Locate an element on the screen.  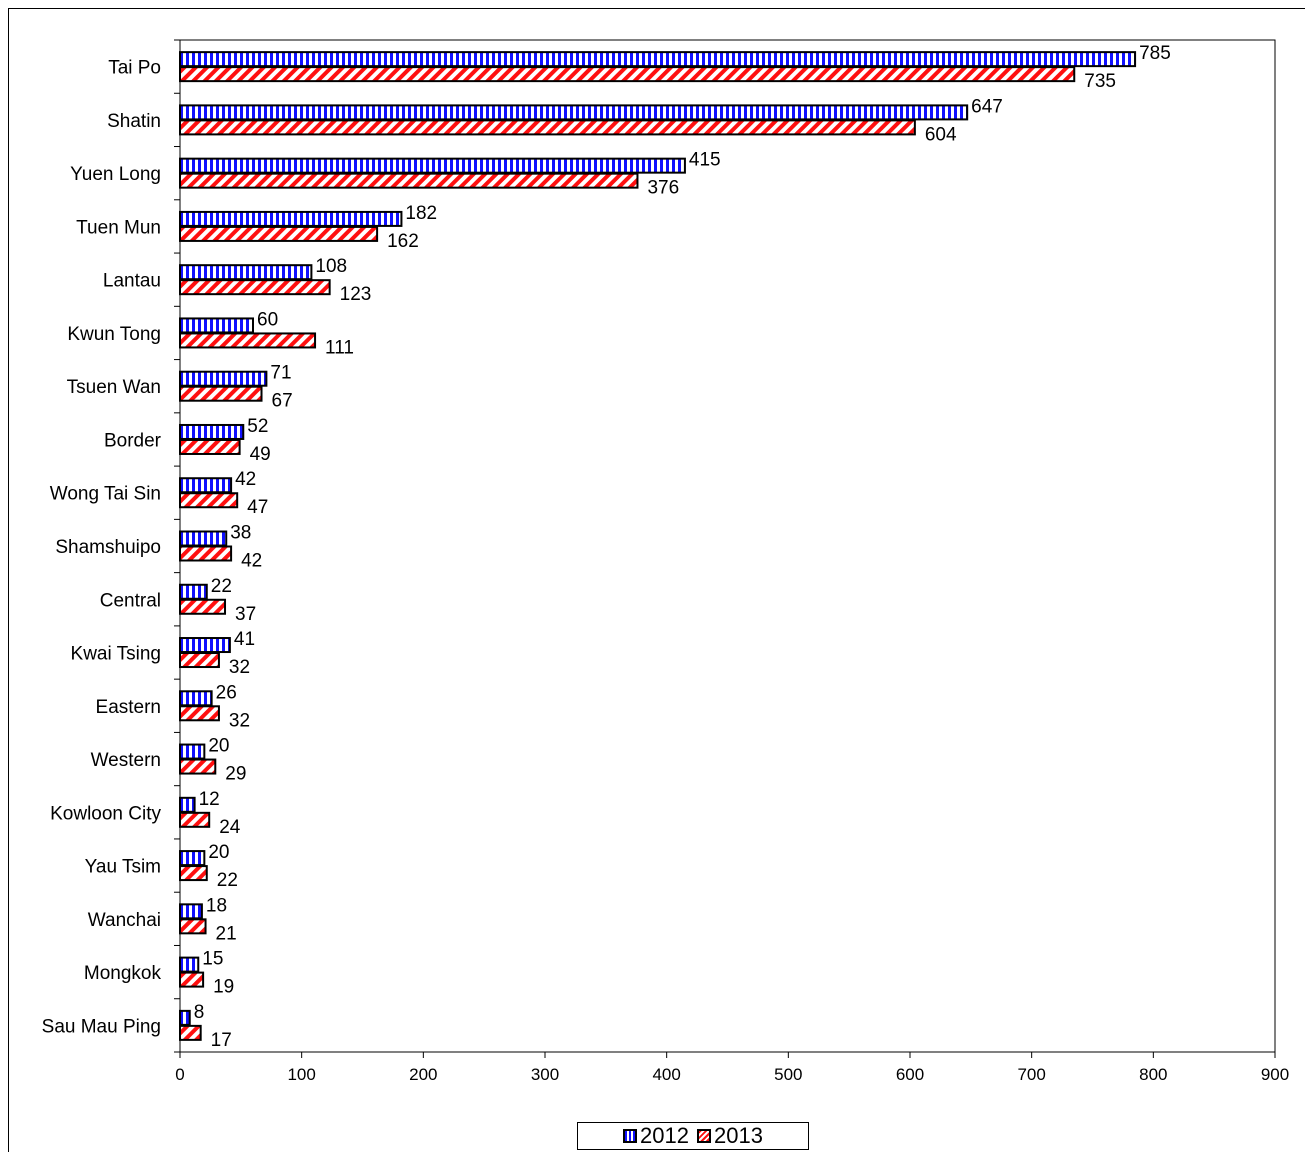
category-label-tai-po: Tai Po is located at coordinates (134, 68).